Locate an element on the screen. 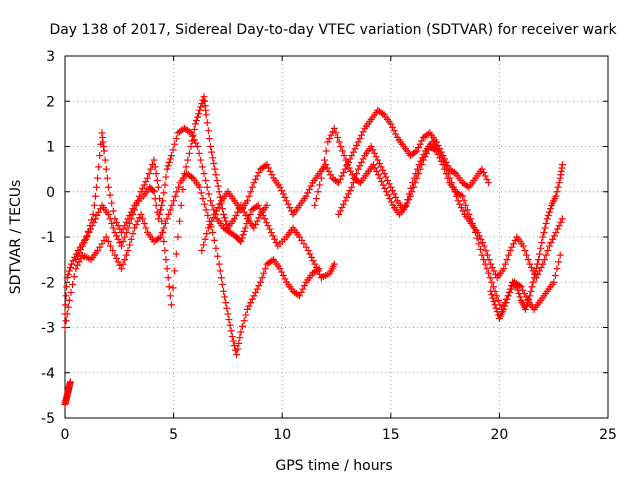  x-tick-label: 15 is located at coordinates (391, 435).